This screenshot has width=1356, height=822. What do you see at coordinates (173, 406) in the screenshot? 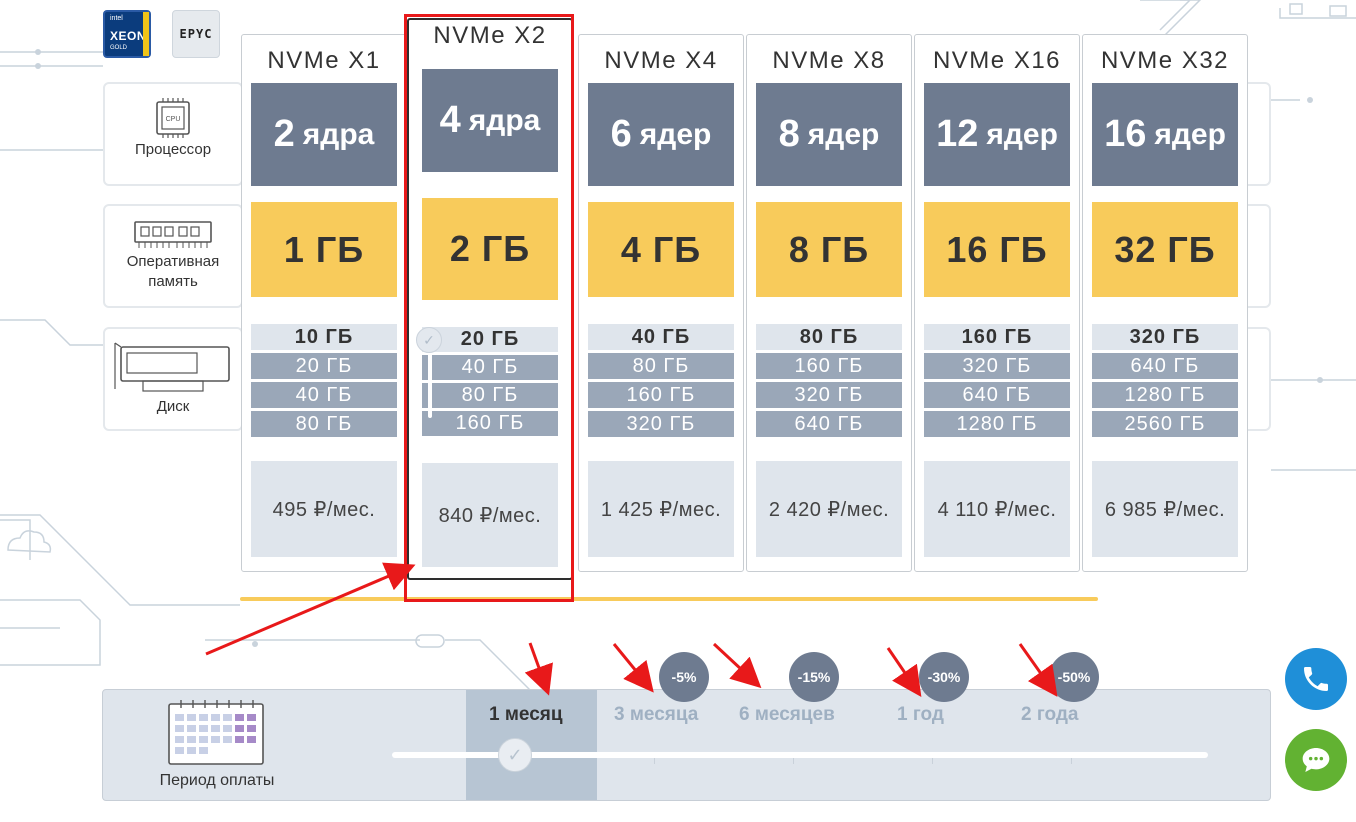
I see `side-label-disk-text: Диск` at bounding box center [173, 406].